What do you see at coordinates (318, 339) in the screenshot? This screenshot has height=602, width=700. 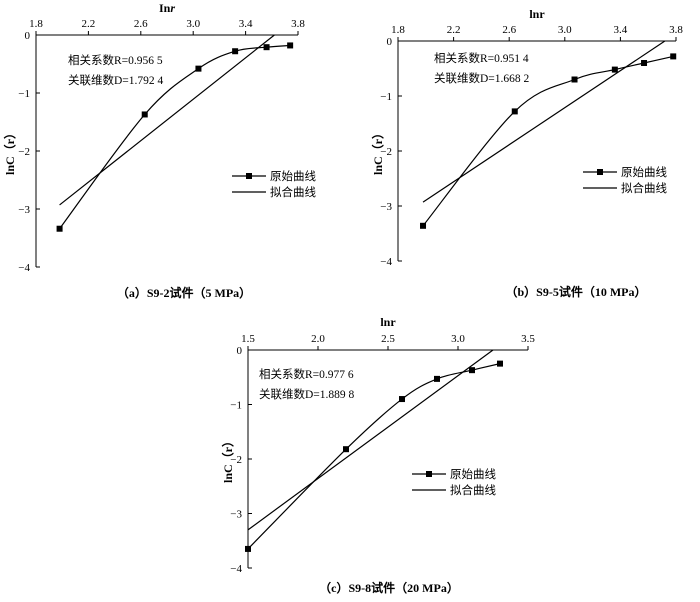 I see `x-tick-label: 2.0` at bounding box center [318, 339].